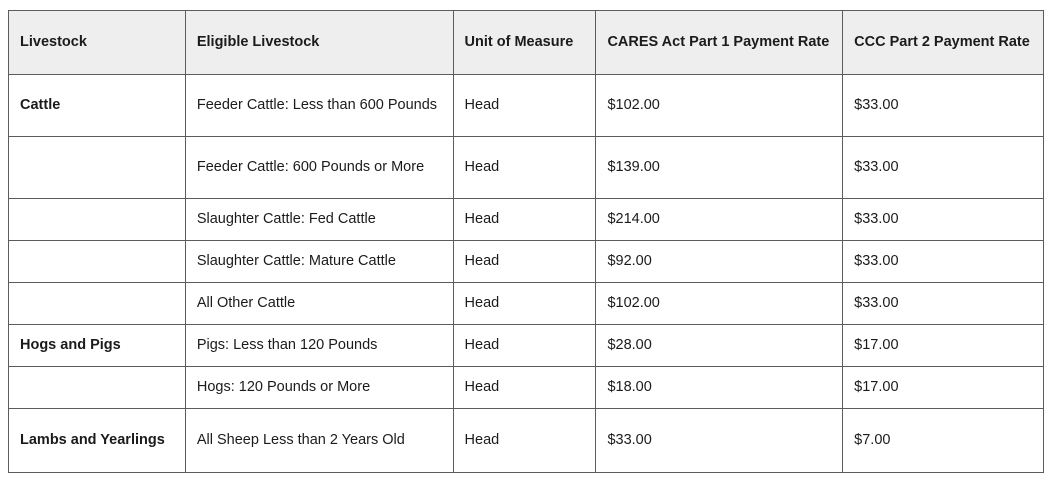 The width and height of the screenshot is (1052, 492). What do you see at coordinates (319, 261) in the screenshot?
I see `eligible-livestock-cell: Slaughter Cattle: Mature Cattle` at bounding box center [319, 261].